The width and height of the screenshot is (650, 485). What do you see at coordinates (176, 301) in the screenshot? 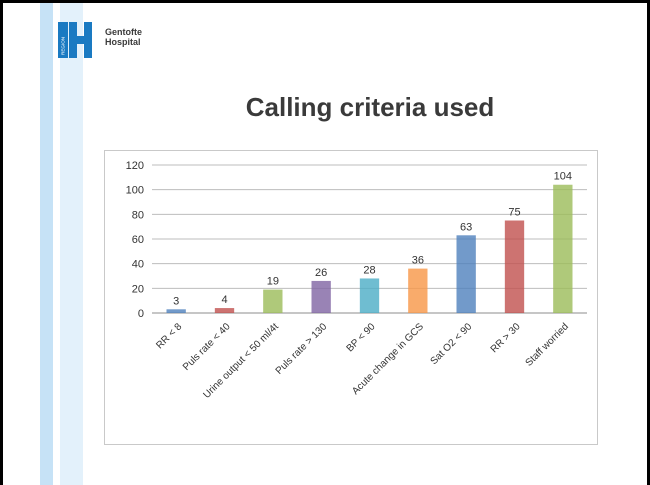
I see `data-label: 3` at bounding box center [176, 301].